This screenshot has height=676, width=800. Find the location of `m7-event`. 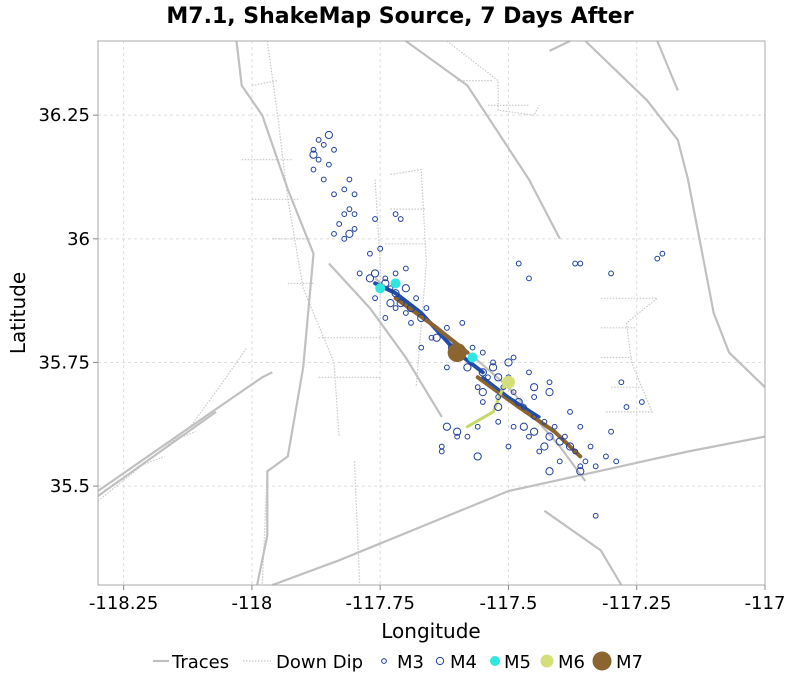

m7-event is located at coordinates (457, 353).